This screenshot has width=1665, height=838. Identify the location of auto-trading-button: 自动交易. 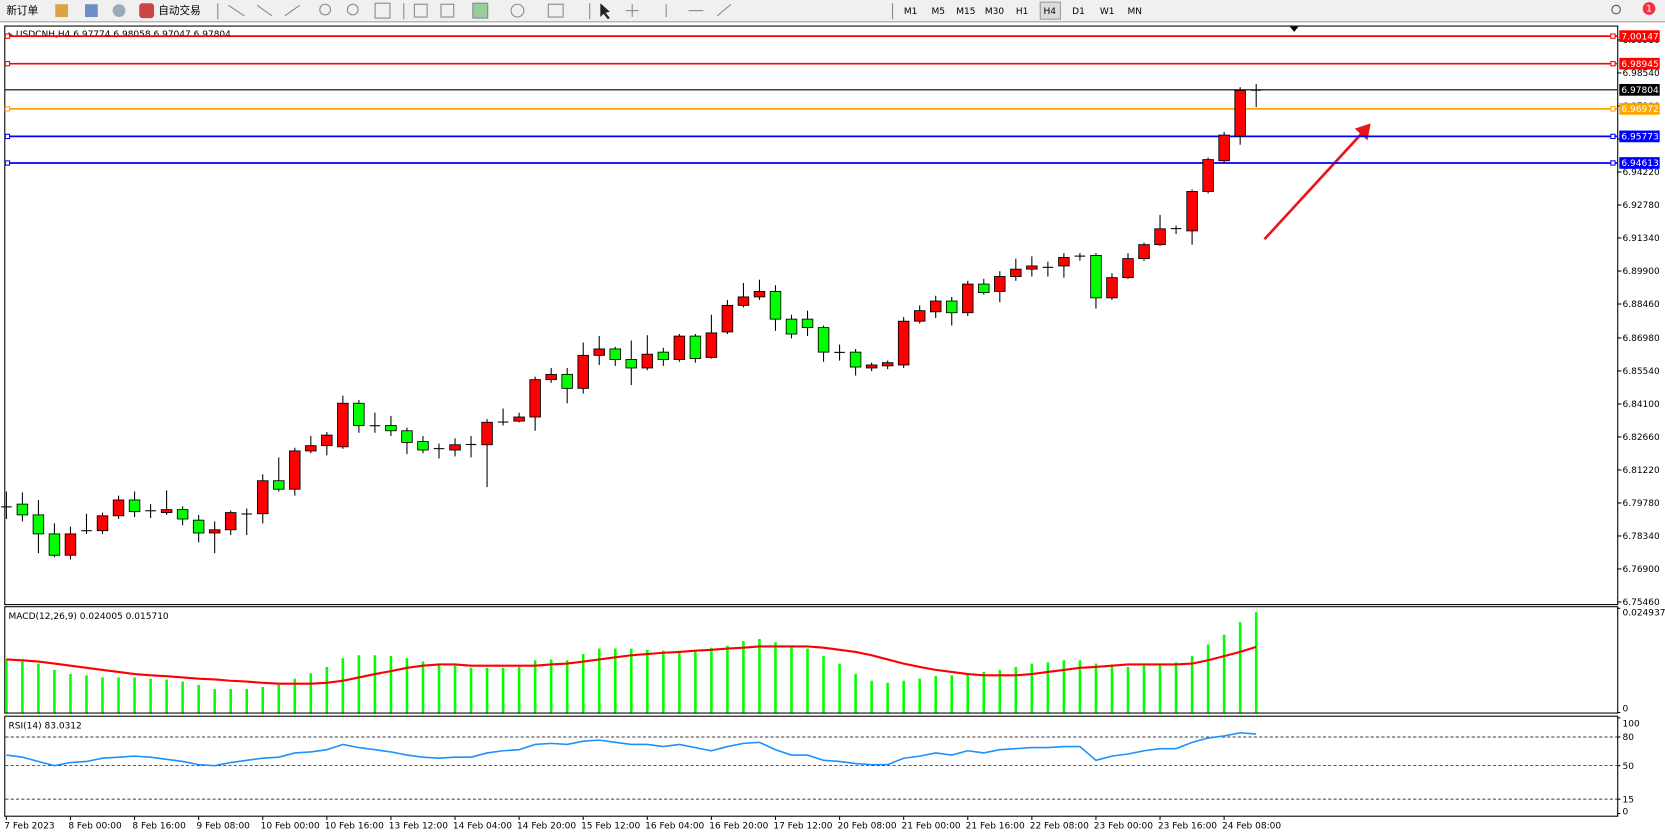
(179, 10).